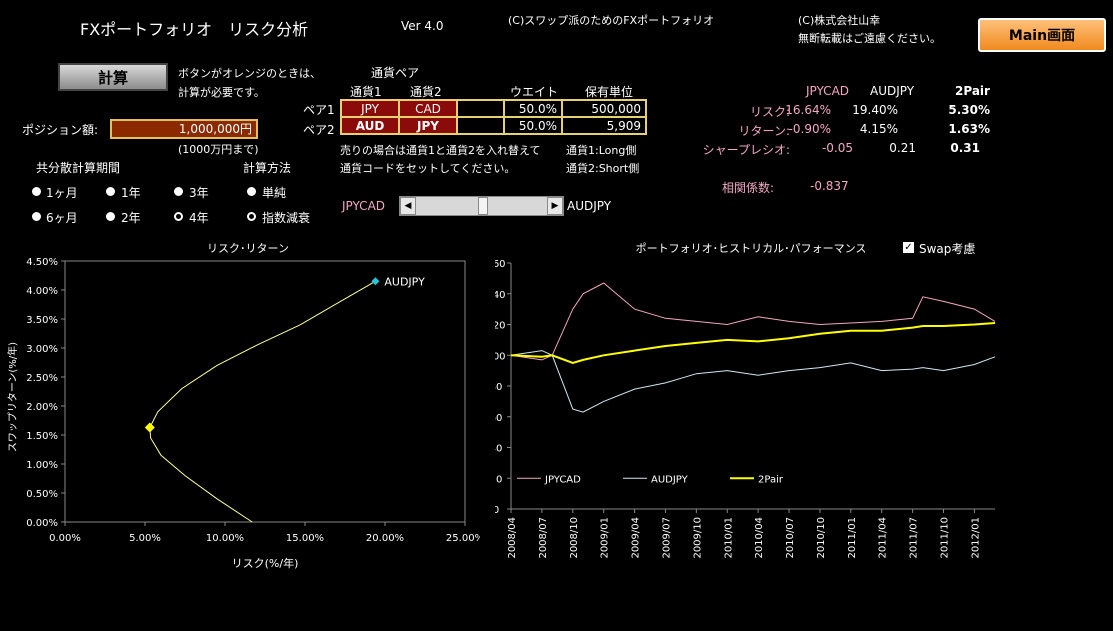 The height and width of the screenshot is (631, 1113). Describe the element at coordinates (42, 320) in the screenshot. I see `rr-ytick-label: 3.50%` at that location.